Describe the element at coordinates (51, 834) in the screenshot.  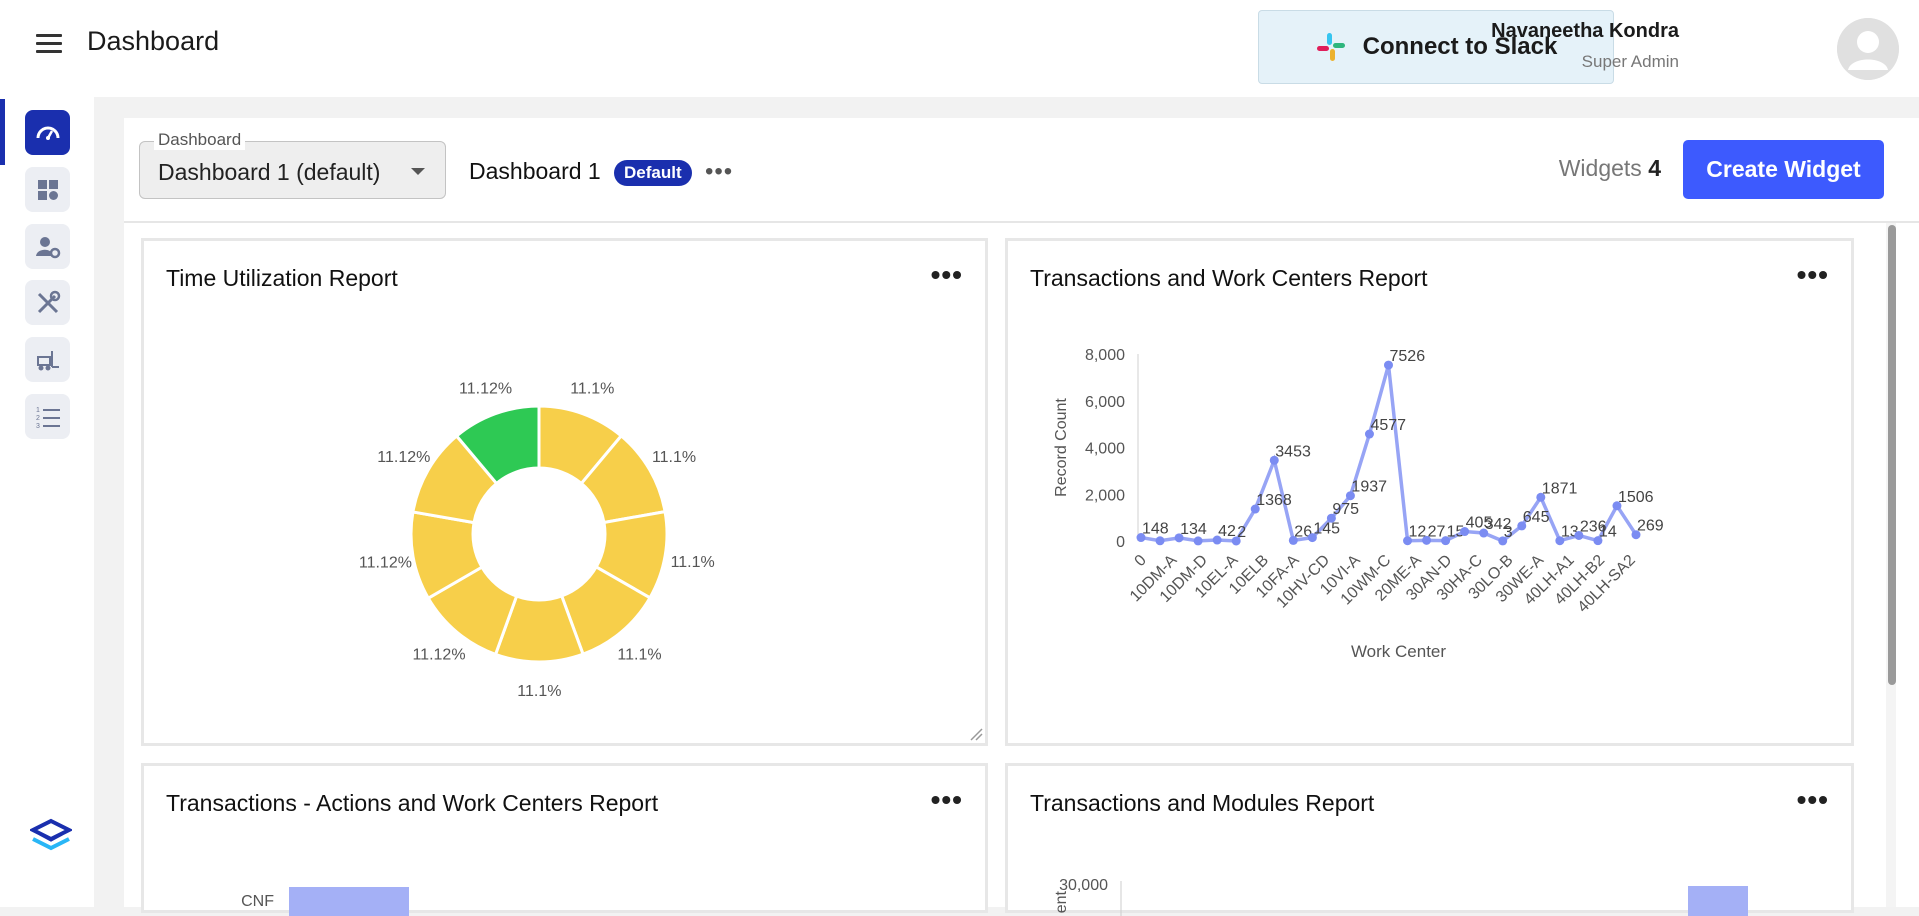
I see `app-logo-icon` at that location.